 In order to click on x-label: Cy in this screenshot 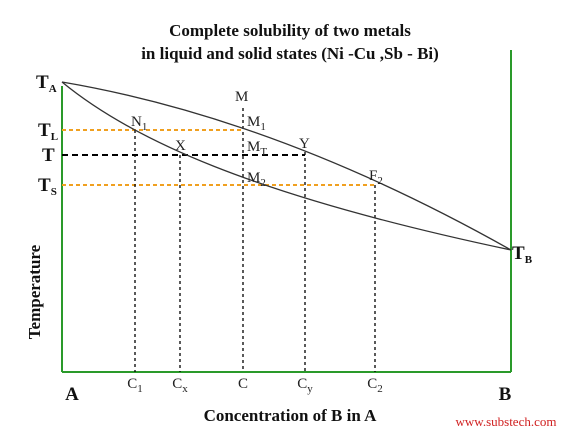, I will do `click(305, 385)`.